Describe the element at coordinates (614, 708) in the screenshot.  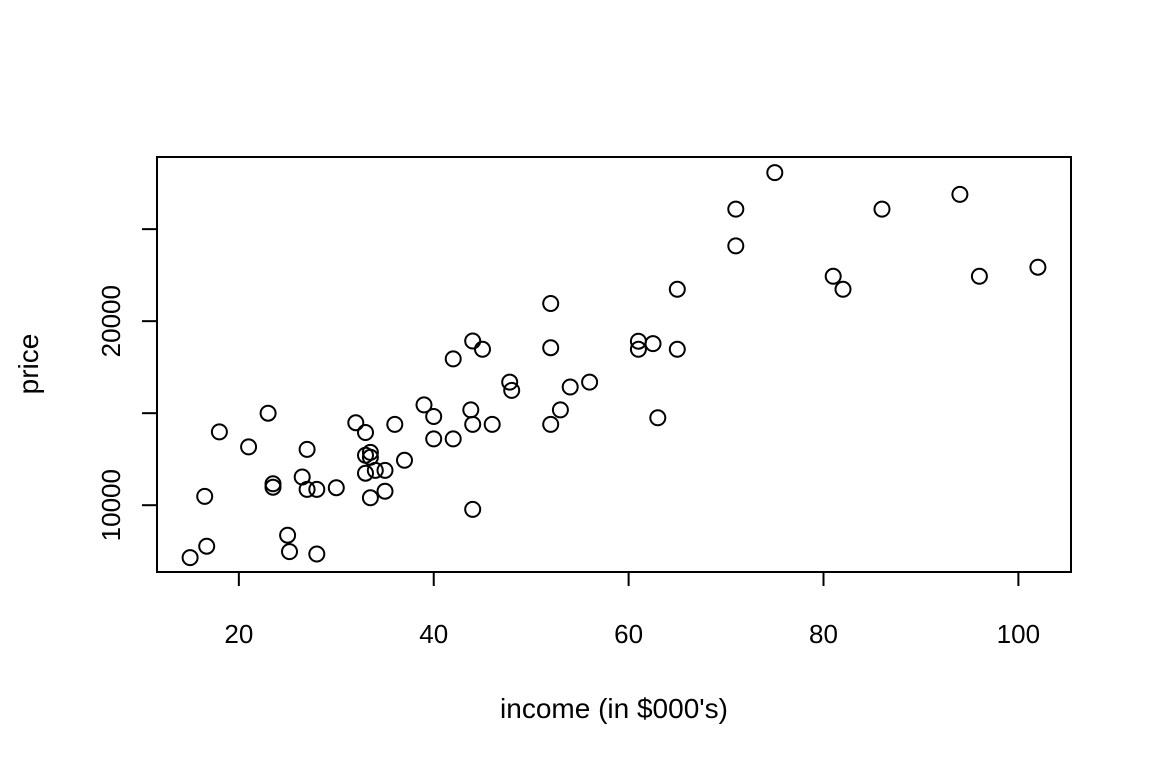
I see `x-axis-label: income (in $000's)` at that location.